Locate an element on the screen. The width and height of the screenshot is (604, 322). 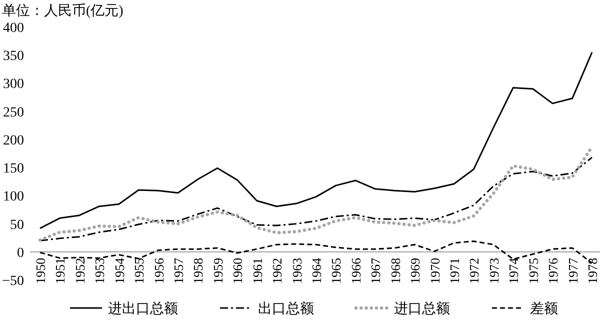
x-tick-label: 1964 is located at coordinates (316, 270).